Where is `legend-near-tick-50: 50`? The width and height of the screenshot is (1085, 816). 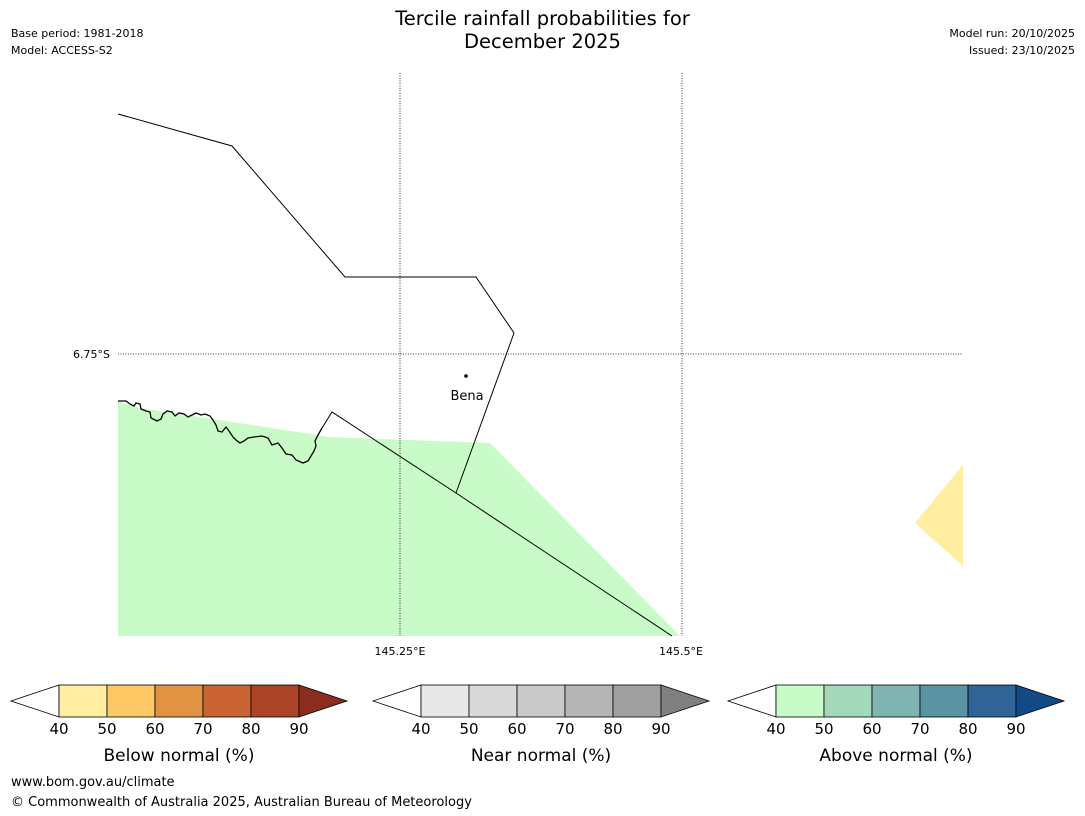 legend-near-tick-50: 50 is located at coordinates (468, 729).